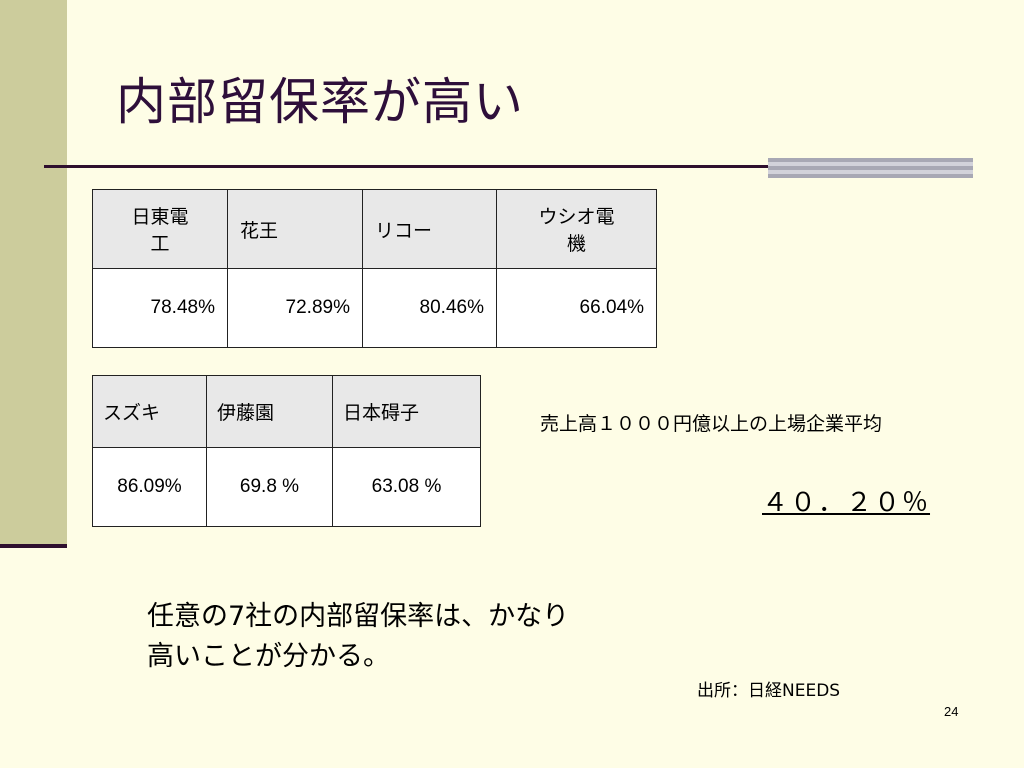 This screenshot has width=1024, height=768. Describe the element at coordinates (507, 166) in the screenshot. I see `title-underline` at that location.